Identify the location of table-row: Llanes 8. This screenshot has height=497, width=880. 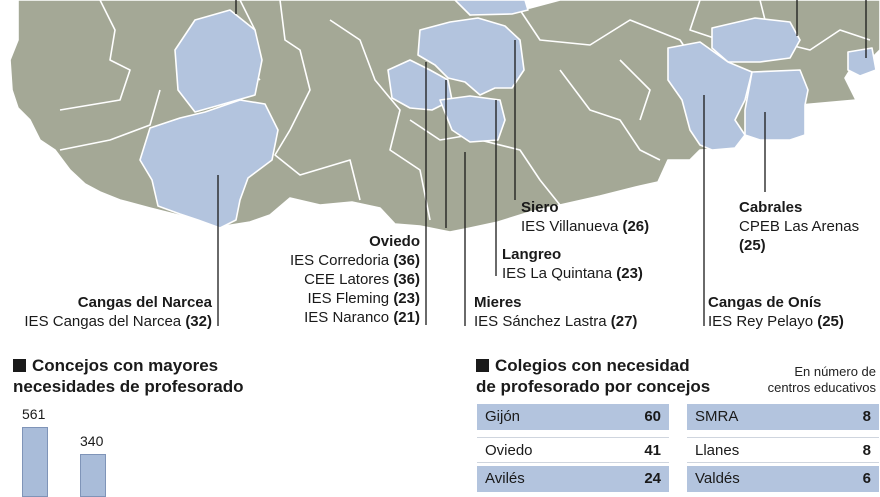
(783, 450).